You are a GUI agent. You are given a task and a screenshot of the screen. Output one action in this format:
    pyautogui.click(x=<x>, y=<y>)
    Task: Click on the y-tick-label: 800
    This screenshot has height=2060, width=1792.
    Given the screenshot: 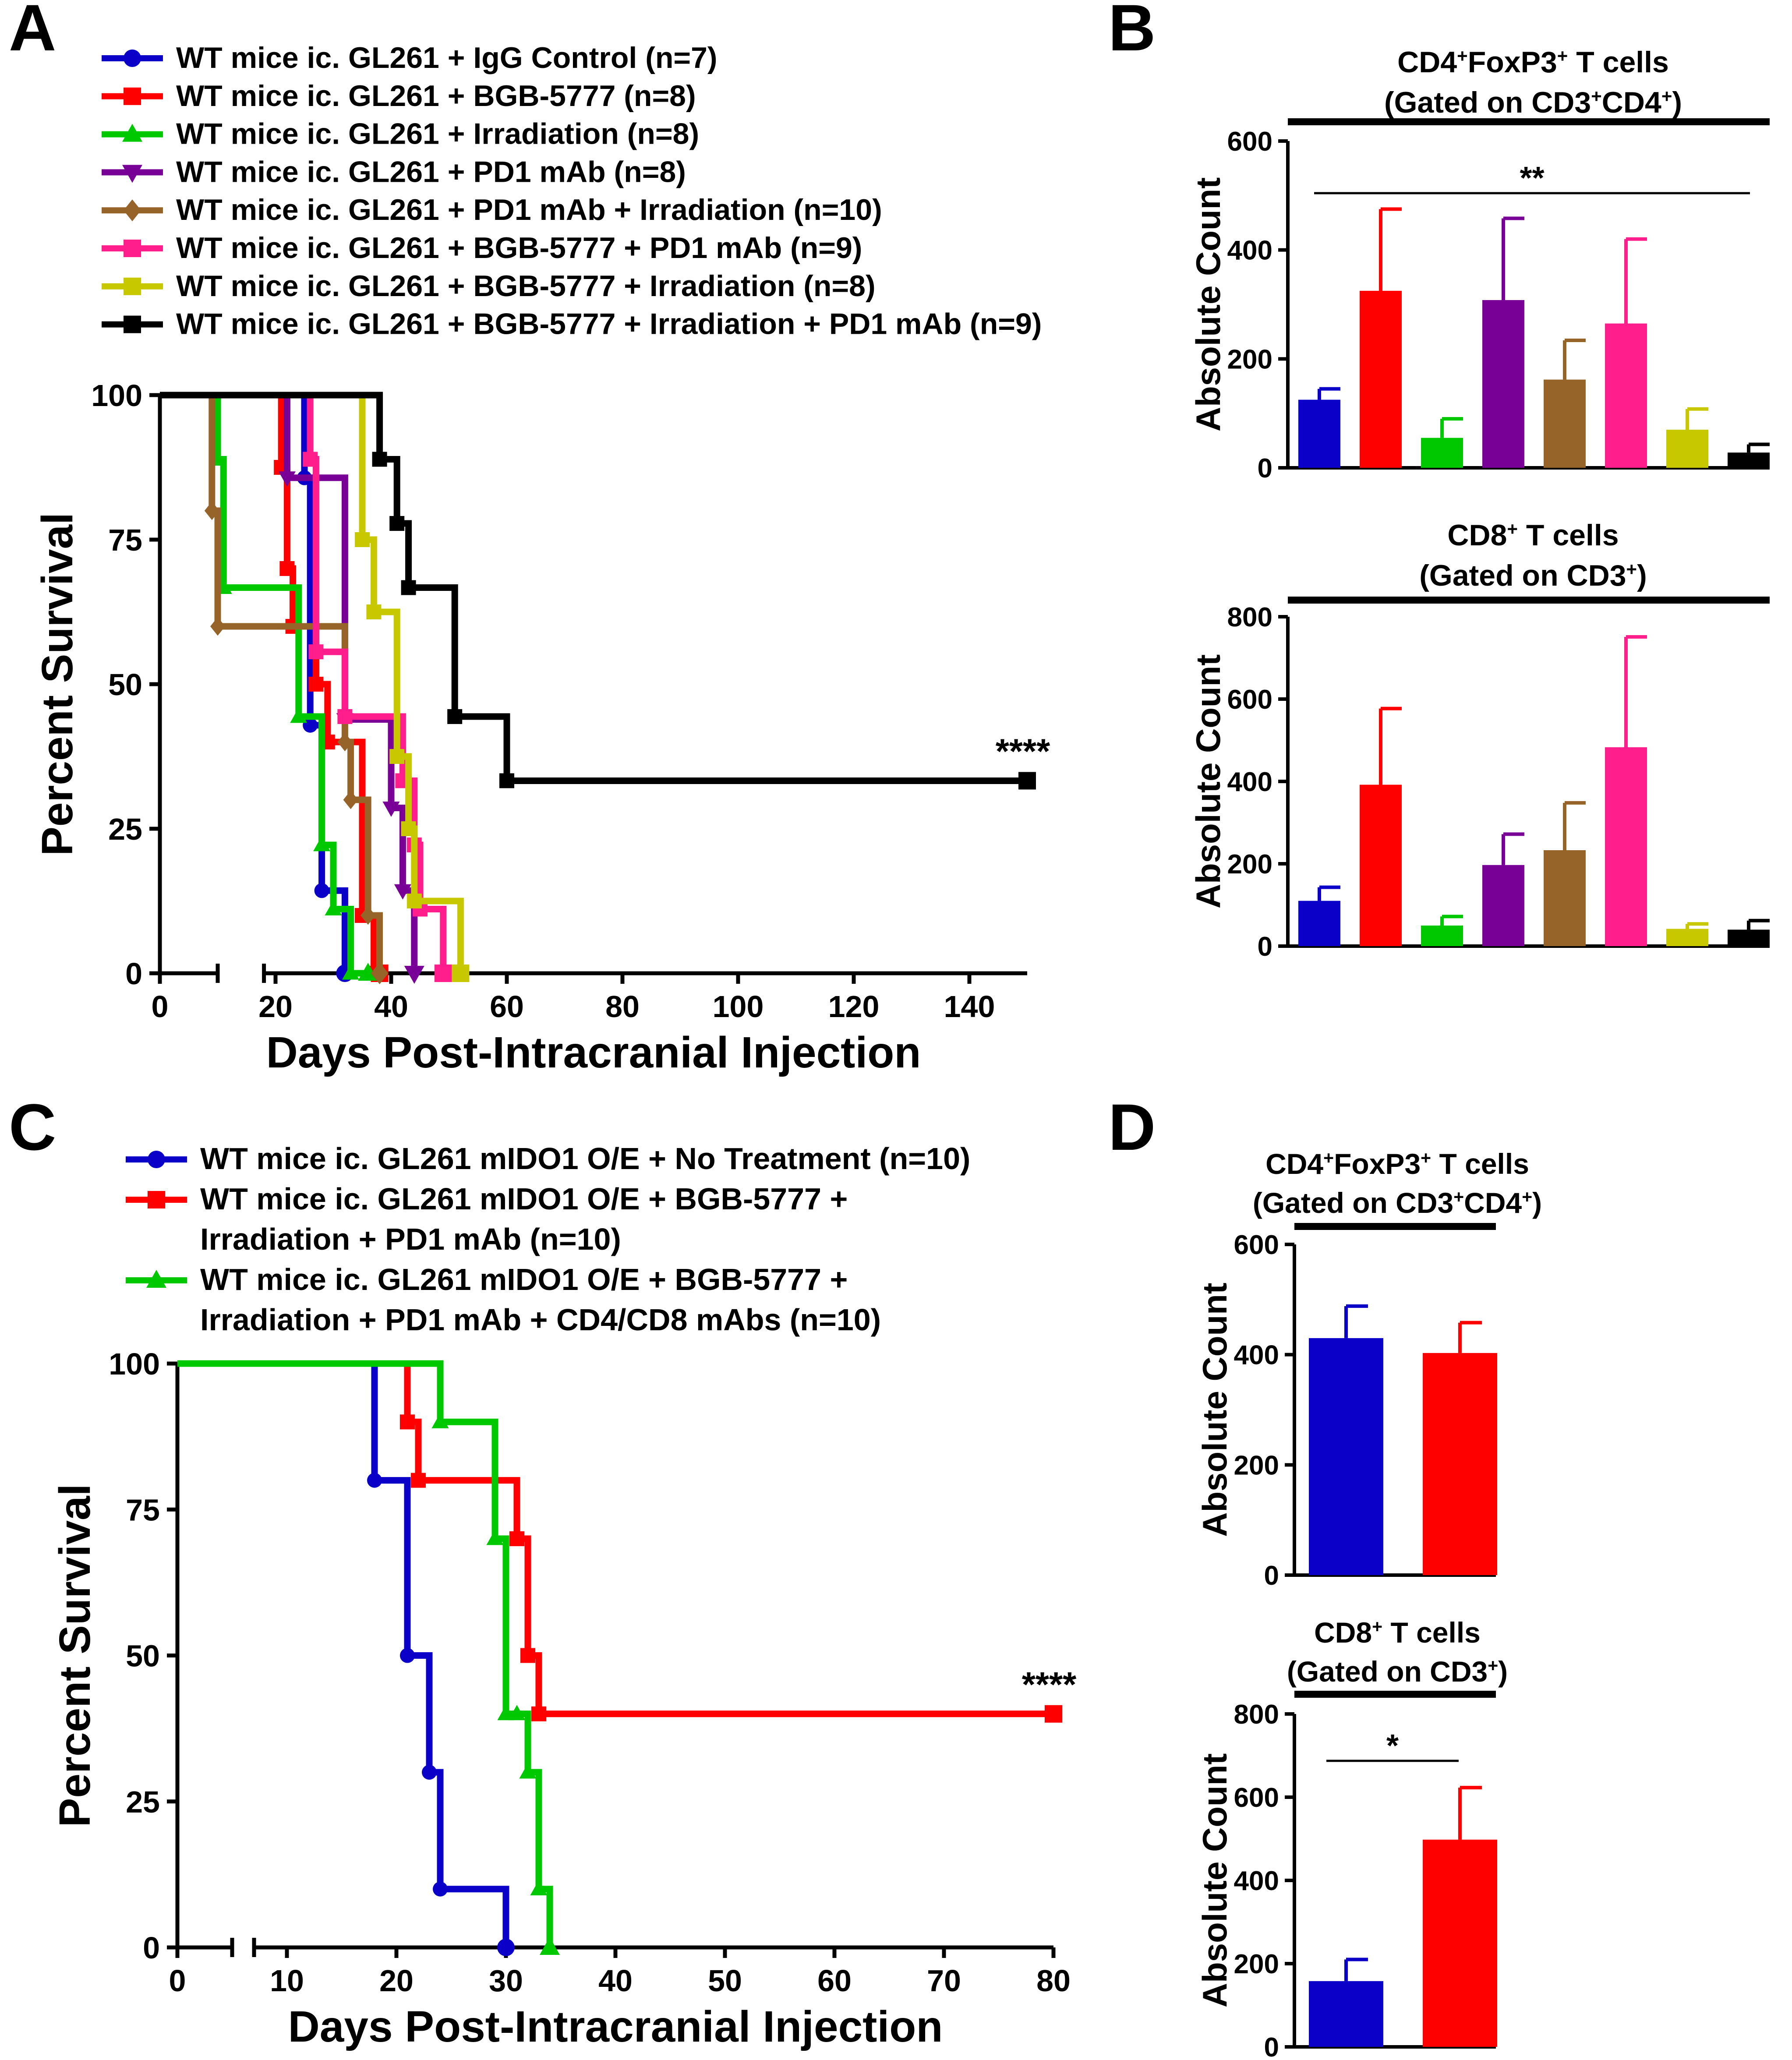 What is the action you would take?
    pyautogui.click(x=1256, y=1715)
    